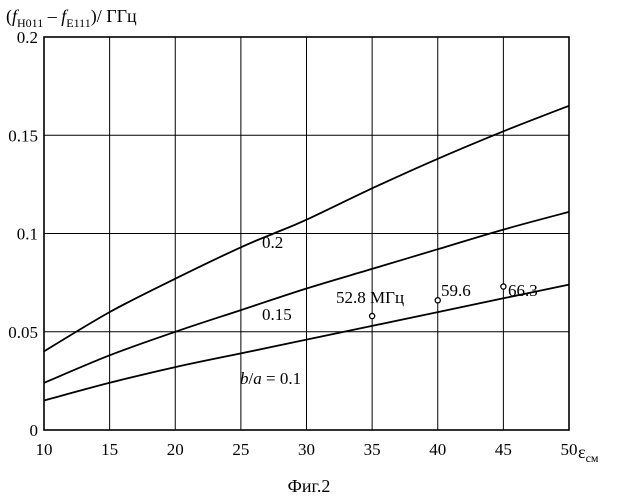  Describe the element at coordinates (34, 430) in the screenshot. I see `y-tick-label: 0` at that location.